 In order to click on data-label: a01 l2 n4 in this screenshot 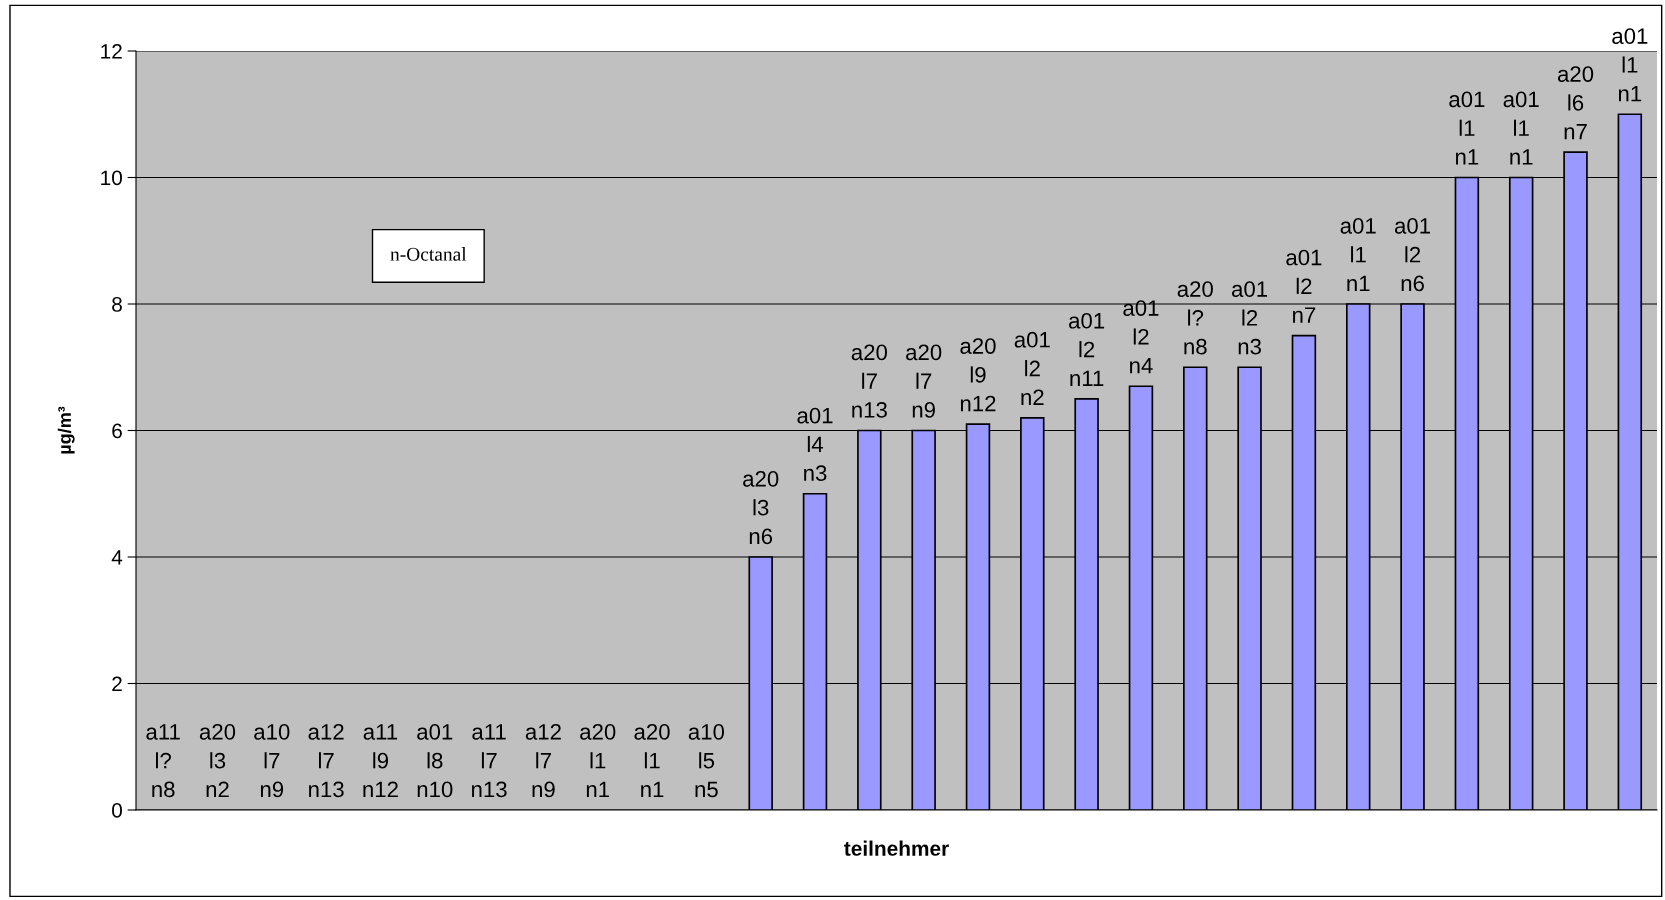, I will do `click(1141, 337)`.